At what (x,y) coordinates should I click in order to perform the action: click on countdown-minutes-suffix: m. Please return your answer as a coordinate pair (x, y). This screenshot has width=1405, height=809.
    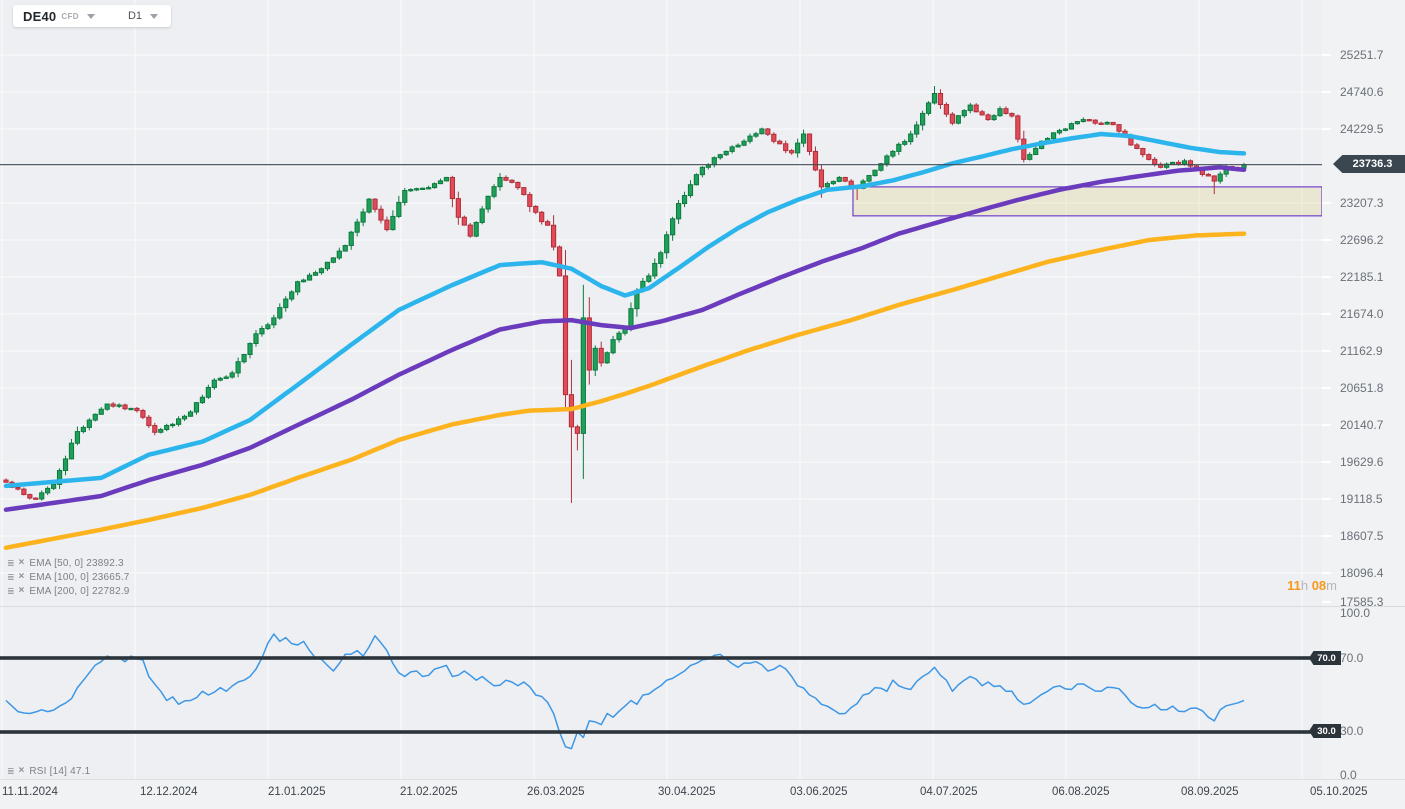
    Looking at the image, I should click on (1331, 585).